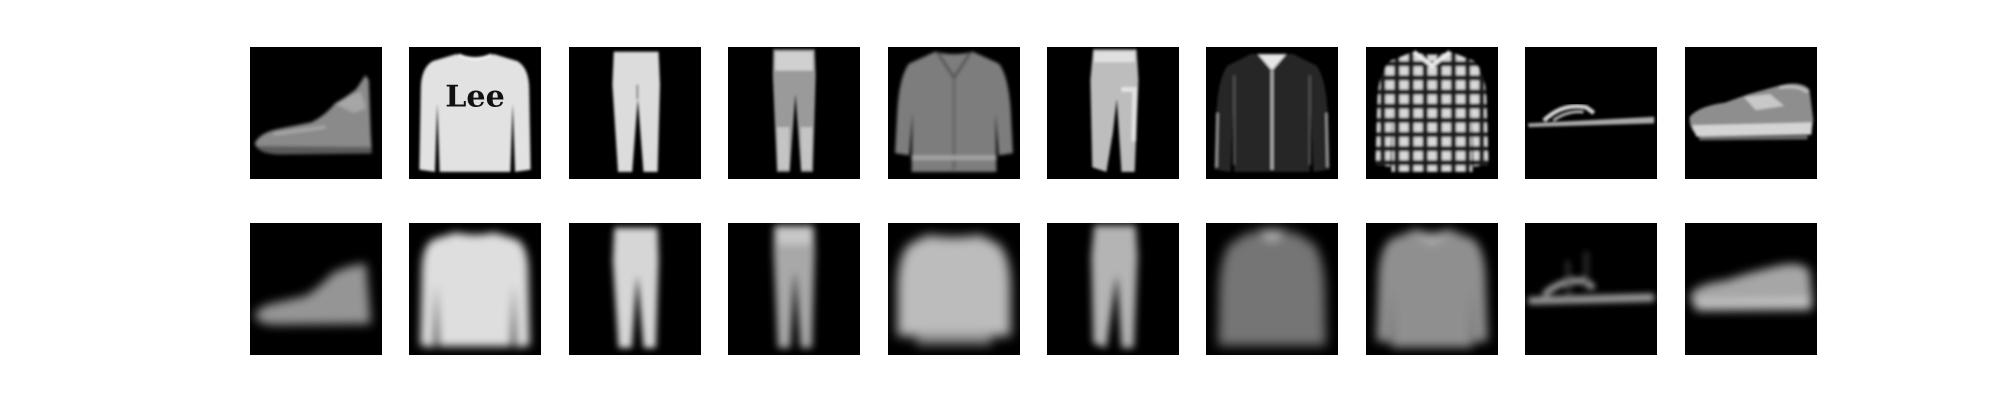 The width and height of the screenshot is (2000, 400). I want to click on reconstruction-pullover-image, so click(475, 289).